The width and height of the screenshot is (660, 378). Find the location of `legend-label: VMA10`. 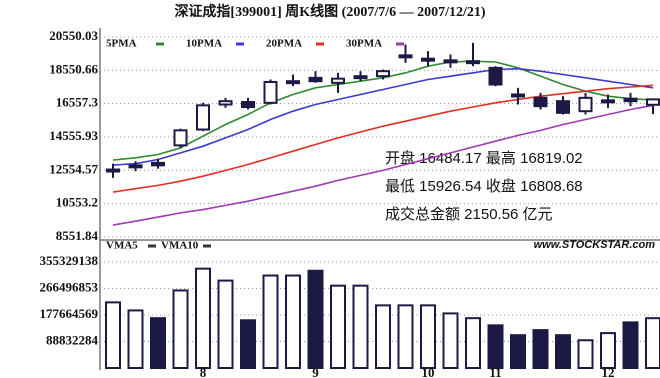

legend-label: VMA10 is located at coordinates (180, 246).